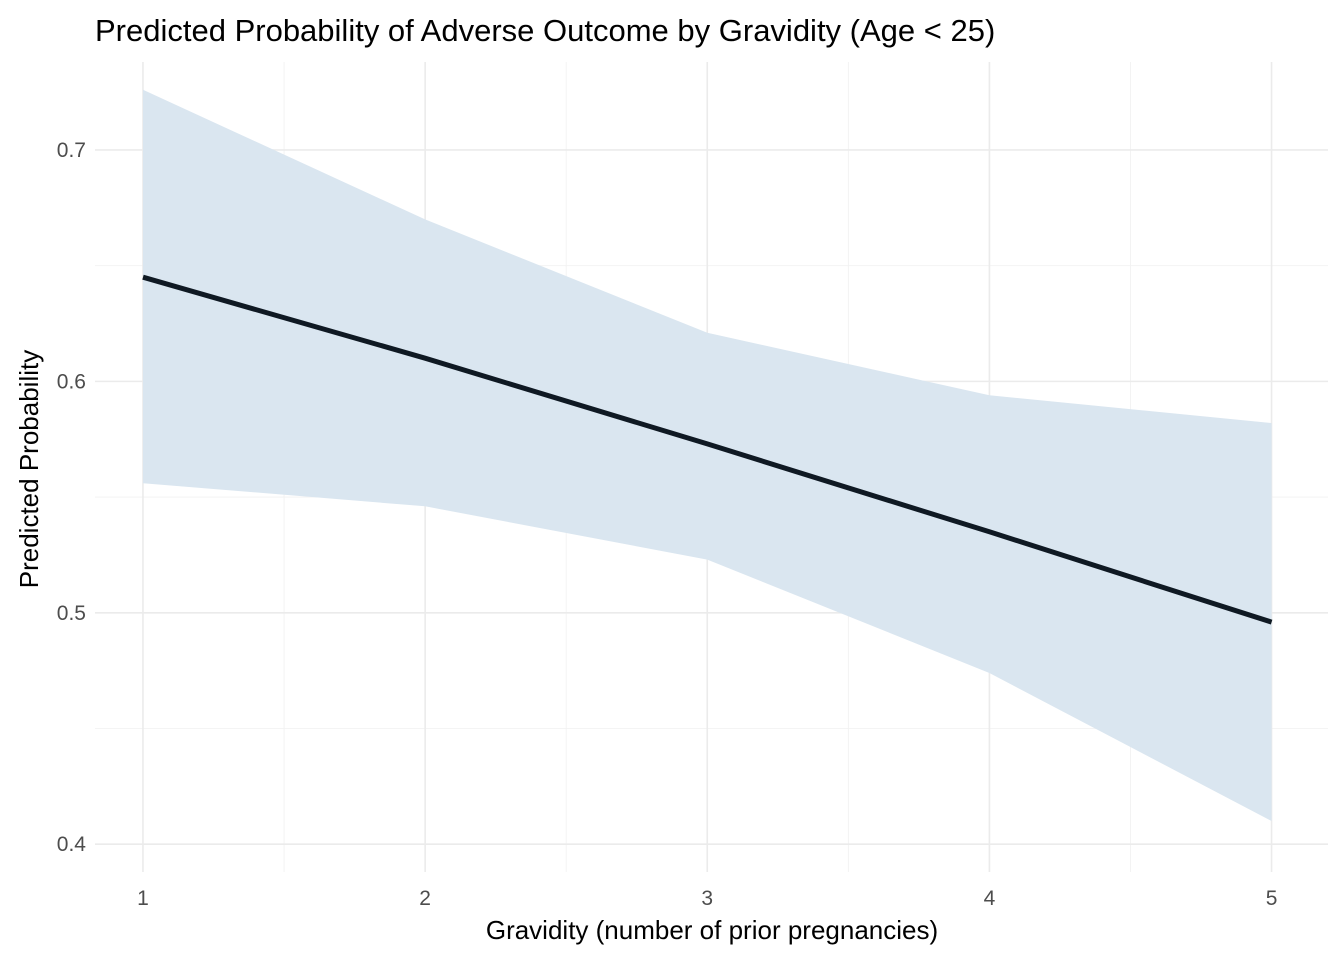  Describe the element at coordinates (71, 381) in the screenshot. I see `y-tick-label: 0.6` at that location.